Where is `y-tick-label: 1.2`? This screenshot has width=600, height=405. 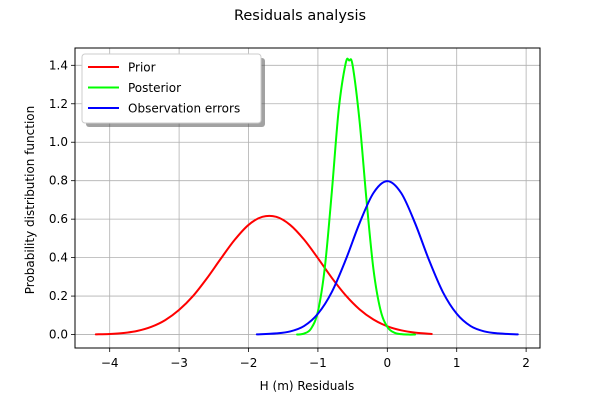
y-tick-label: 1.2 is located at coordinates (58, 104).